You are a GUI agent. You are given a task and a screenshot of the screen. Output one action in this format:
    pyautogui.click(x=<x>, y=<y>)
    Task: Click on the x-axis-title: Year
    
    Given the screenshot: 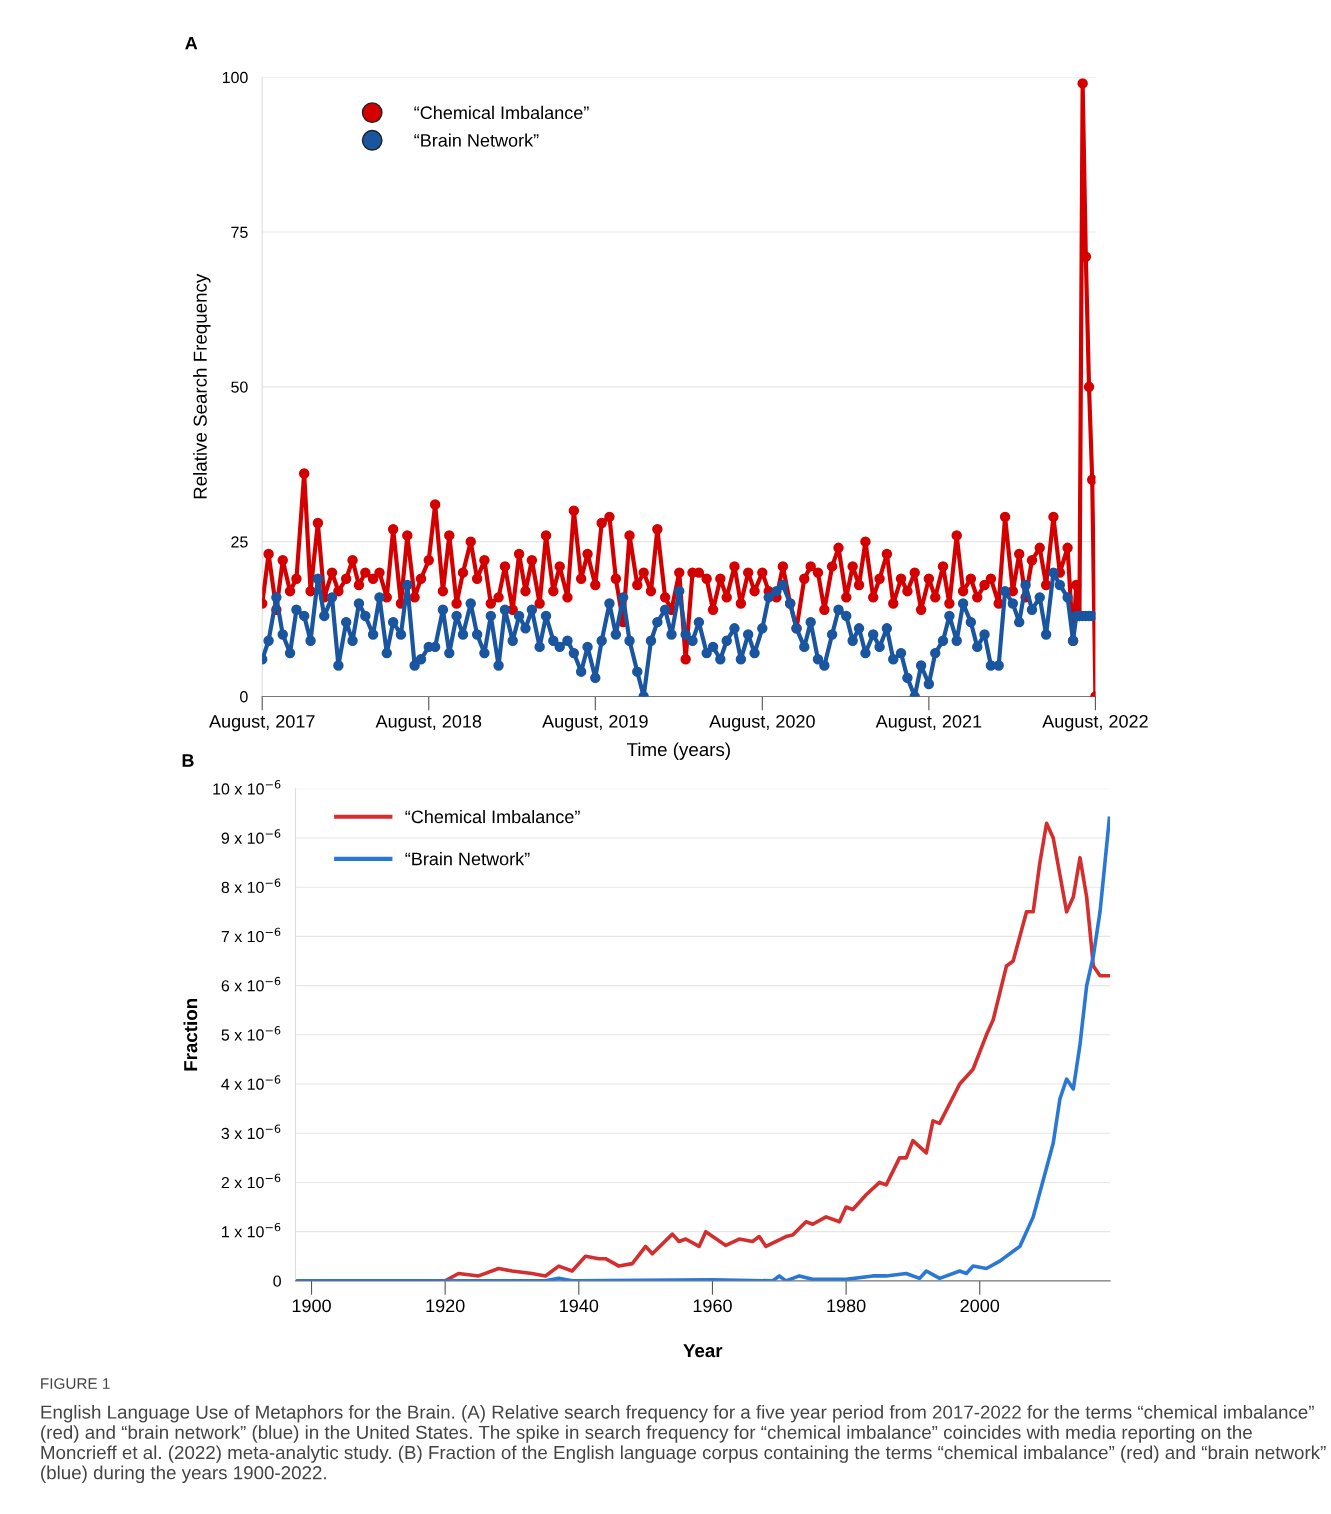 What is the action you would take?
    pyautogui.click(x=703, y=1351)
    